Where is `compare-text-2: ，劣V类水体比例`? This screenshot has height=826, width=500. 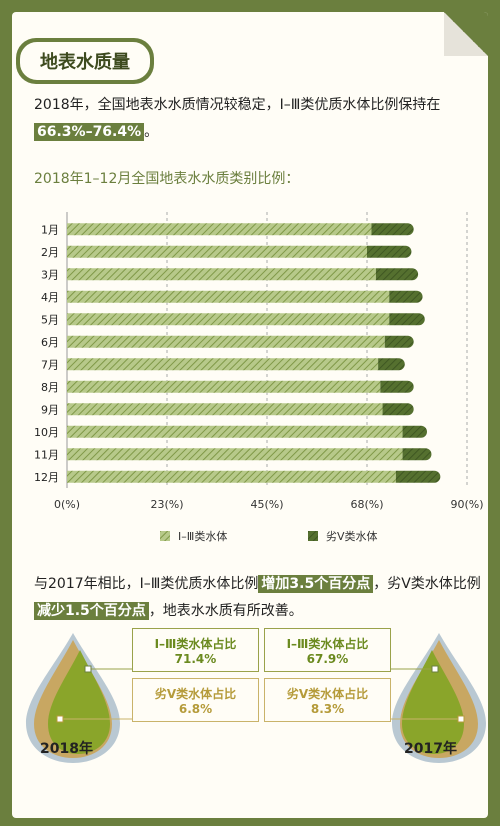
compare-text-2: ，劣V类水体比例 is located at coordinates (427, 584).